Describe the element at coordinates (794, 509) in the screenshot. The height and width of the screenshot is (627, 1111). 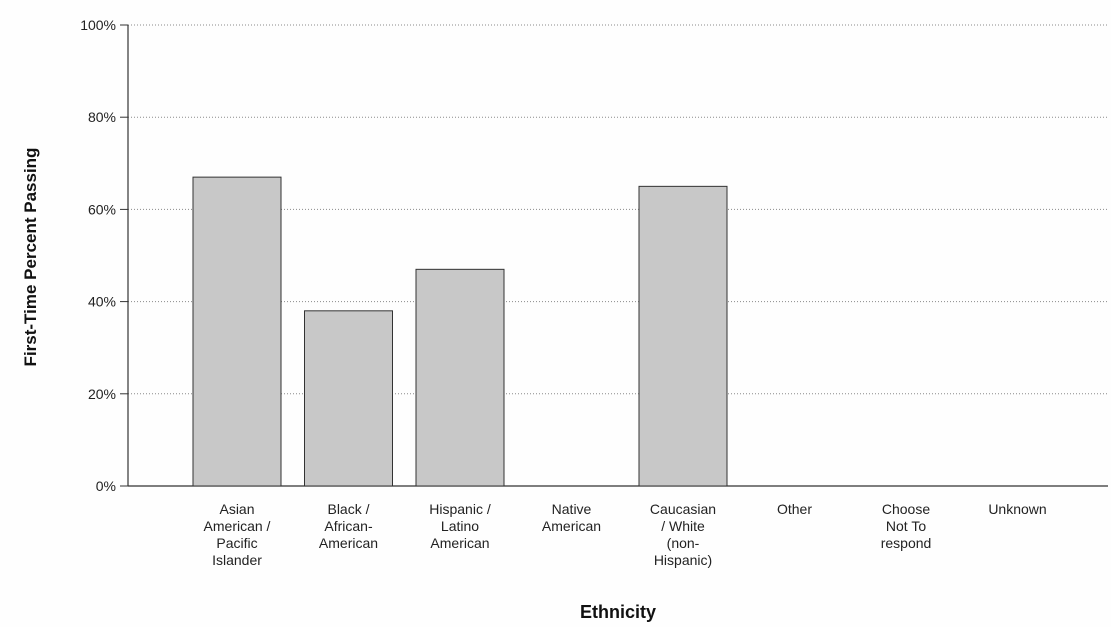
I see `x-tick-label: Other` at that location.